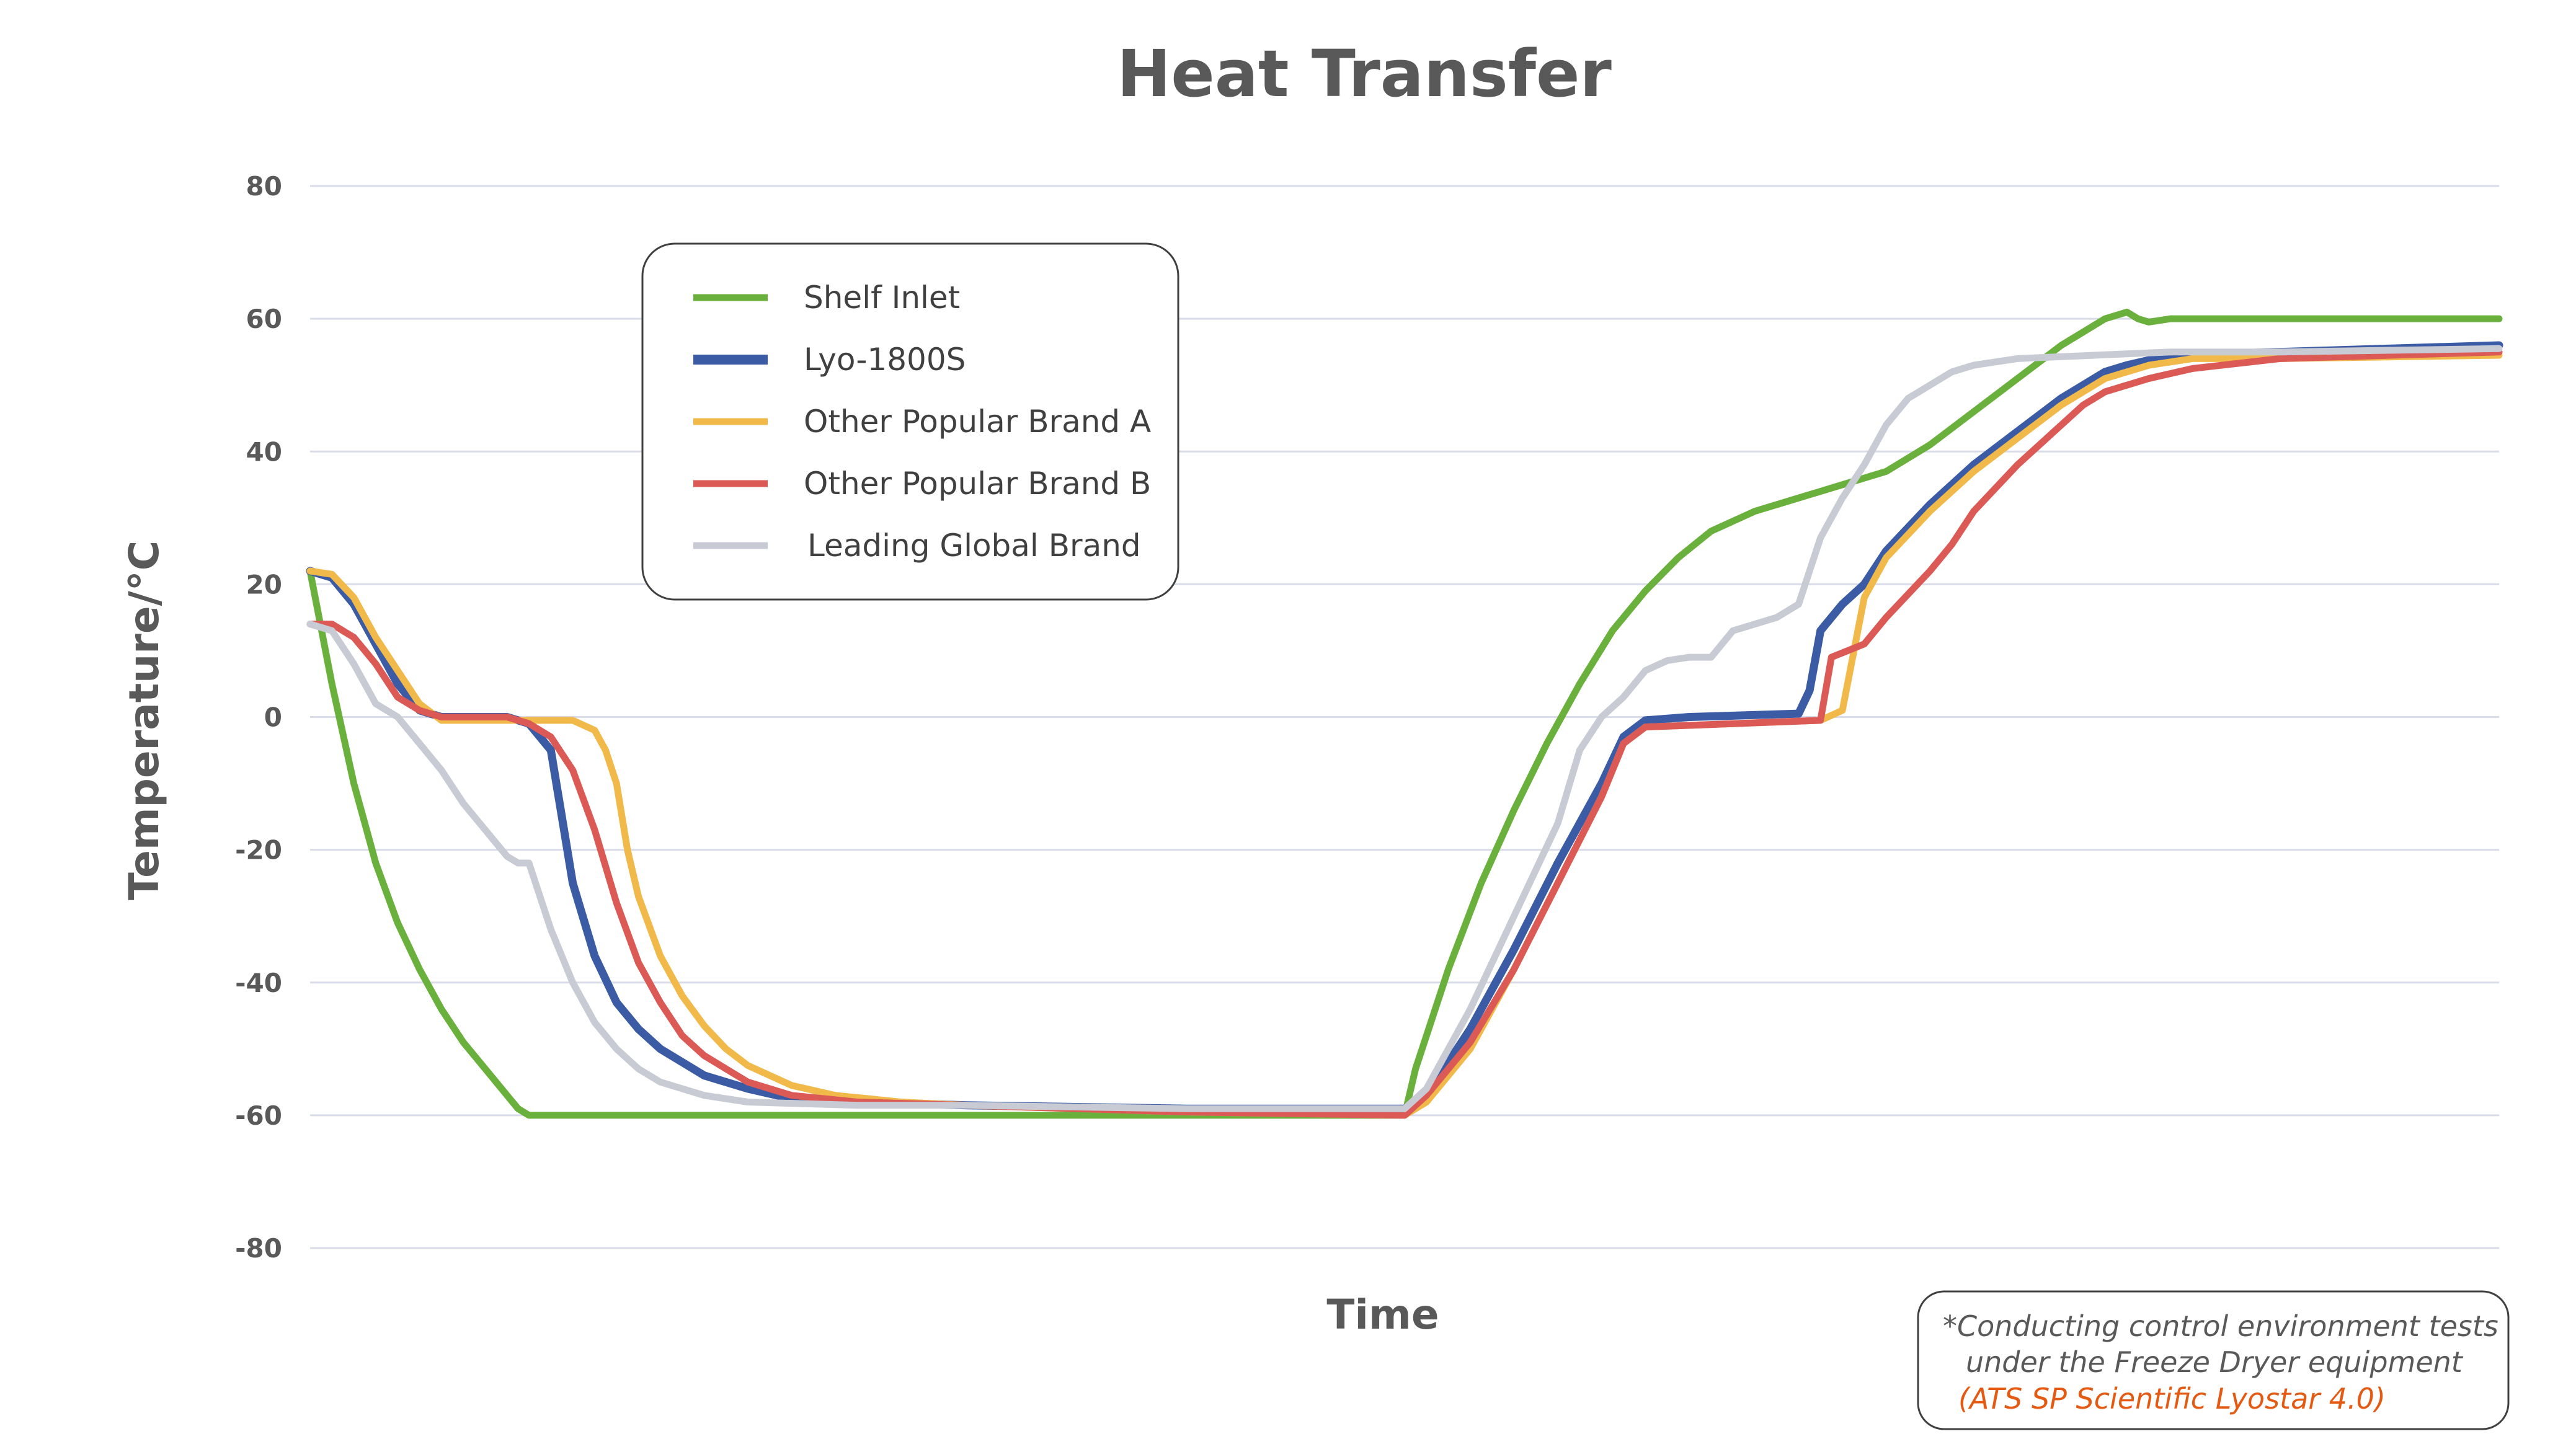  What do you see at coordinates (885, 360) in the screenshot?
I see `legend-label: Lyo-1800S` at bounding box center [885, 360].